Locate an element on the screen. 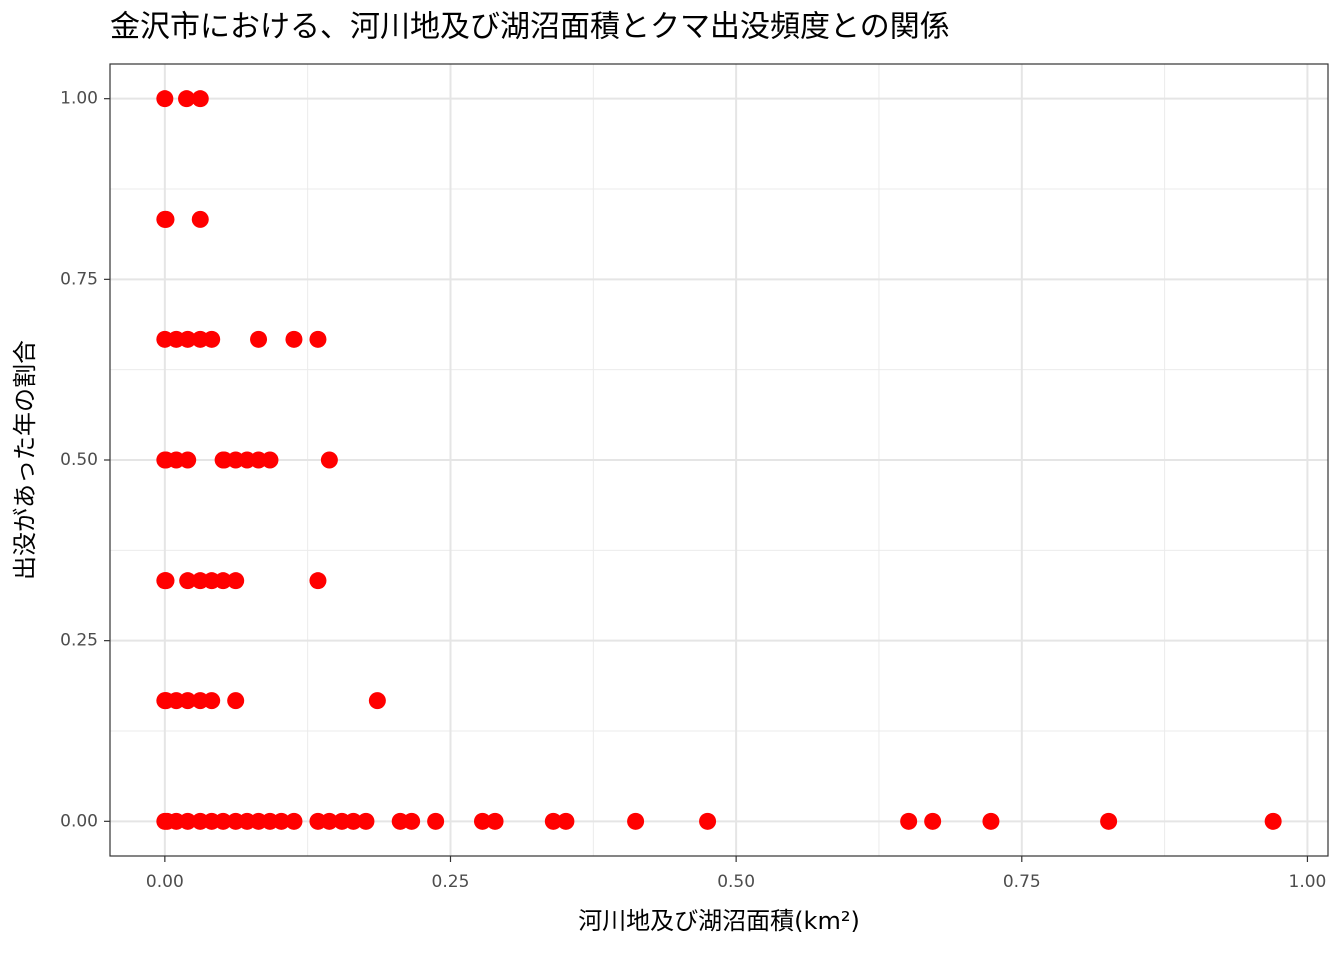 The height and width of the screenshot is (960, 1344). chart-title: 金沢市における、河川地及び湖沼面積とクマ出没頻度との関係 is located at coordinates (530, 27).